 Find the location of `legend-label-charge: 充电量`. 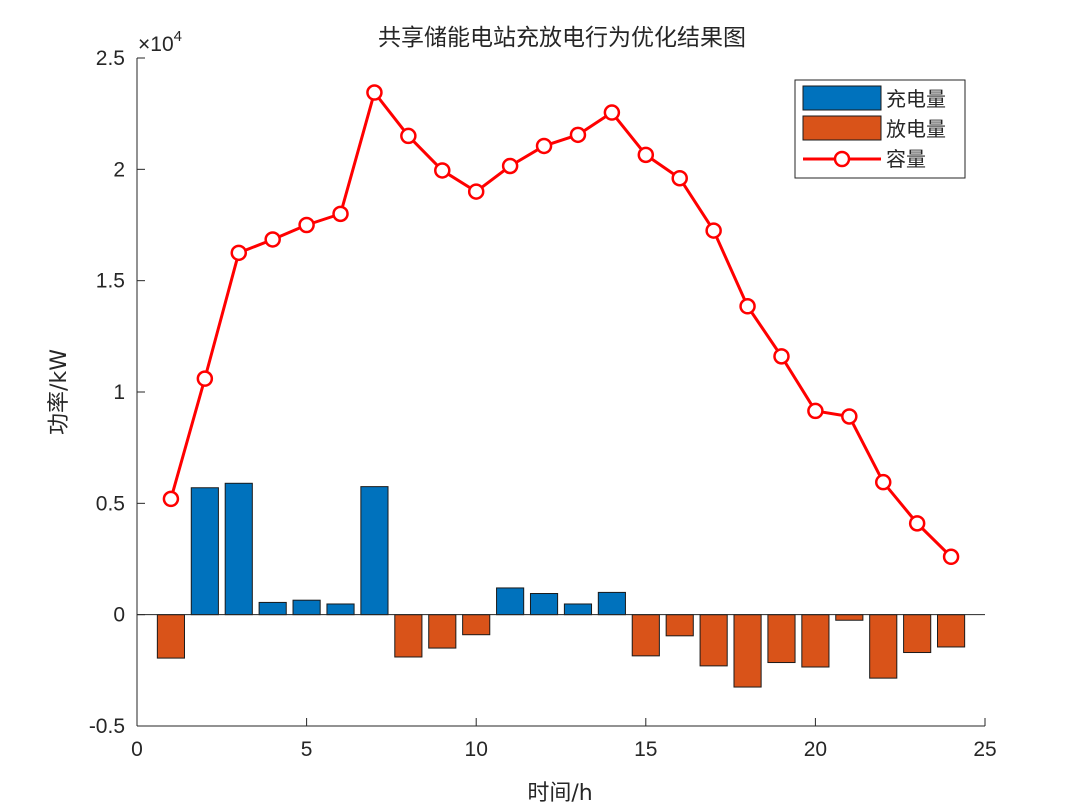

legend-label-charge: 充电量 is located at coordinates (916, 99).